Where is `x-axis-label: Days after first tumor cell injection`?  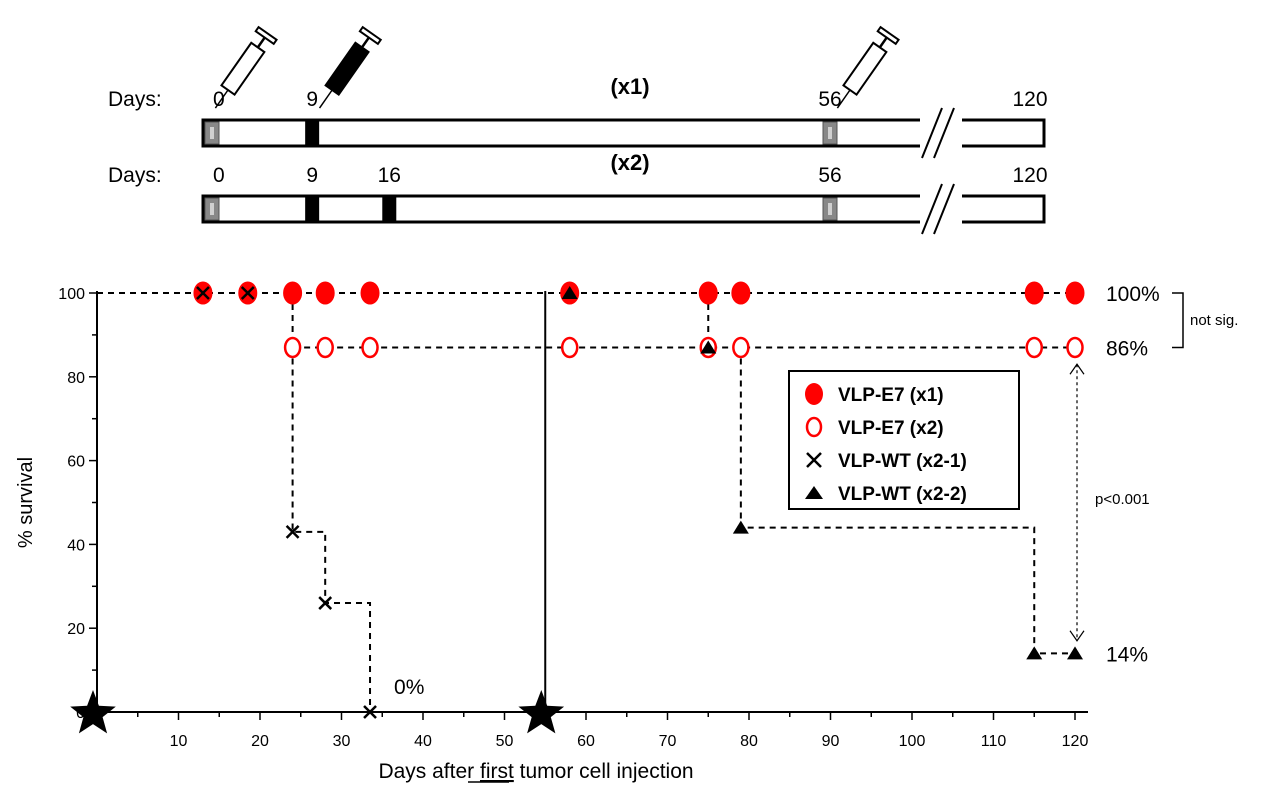 x-axis-label: Days after first tumor cell injection is located at coordinates (535, 771).